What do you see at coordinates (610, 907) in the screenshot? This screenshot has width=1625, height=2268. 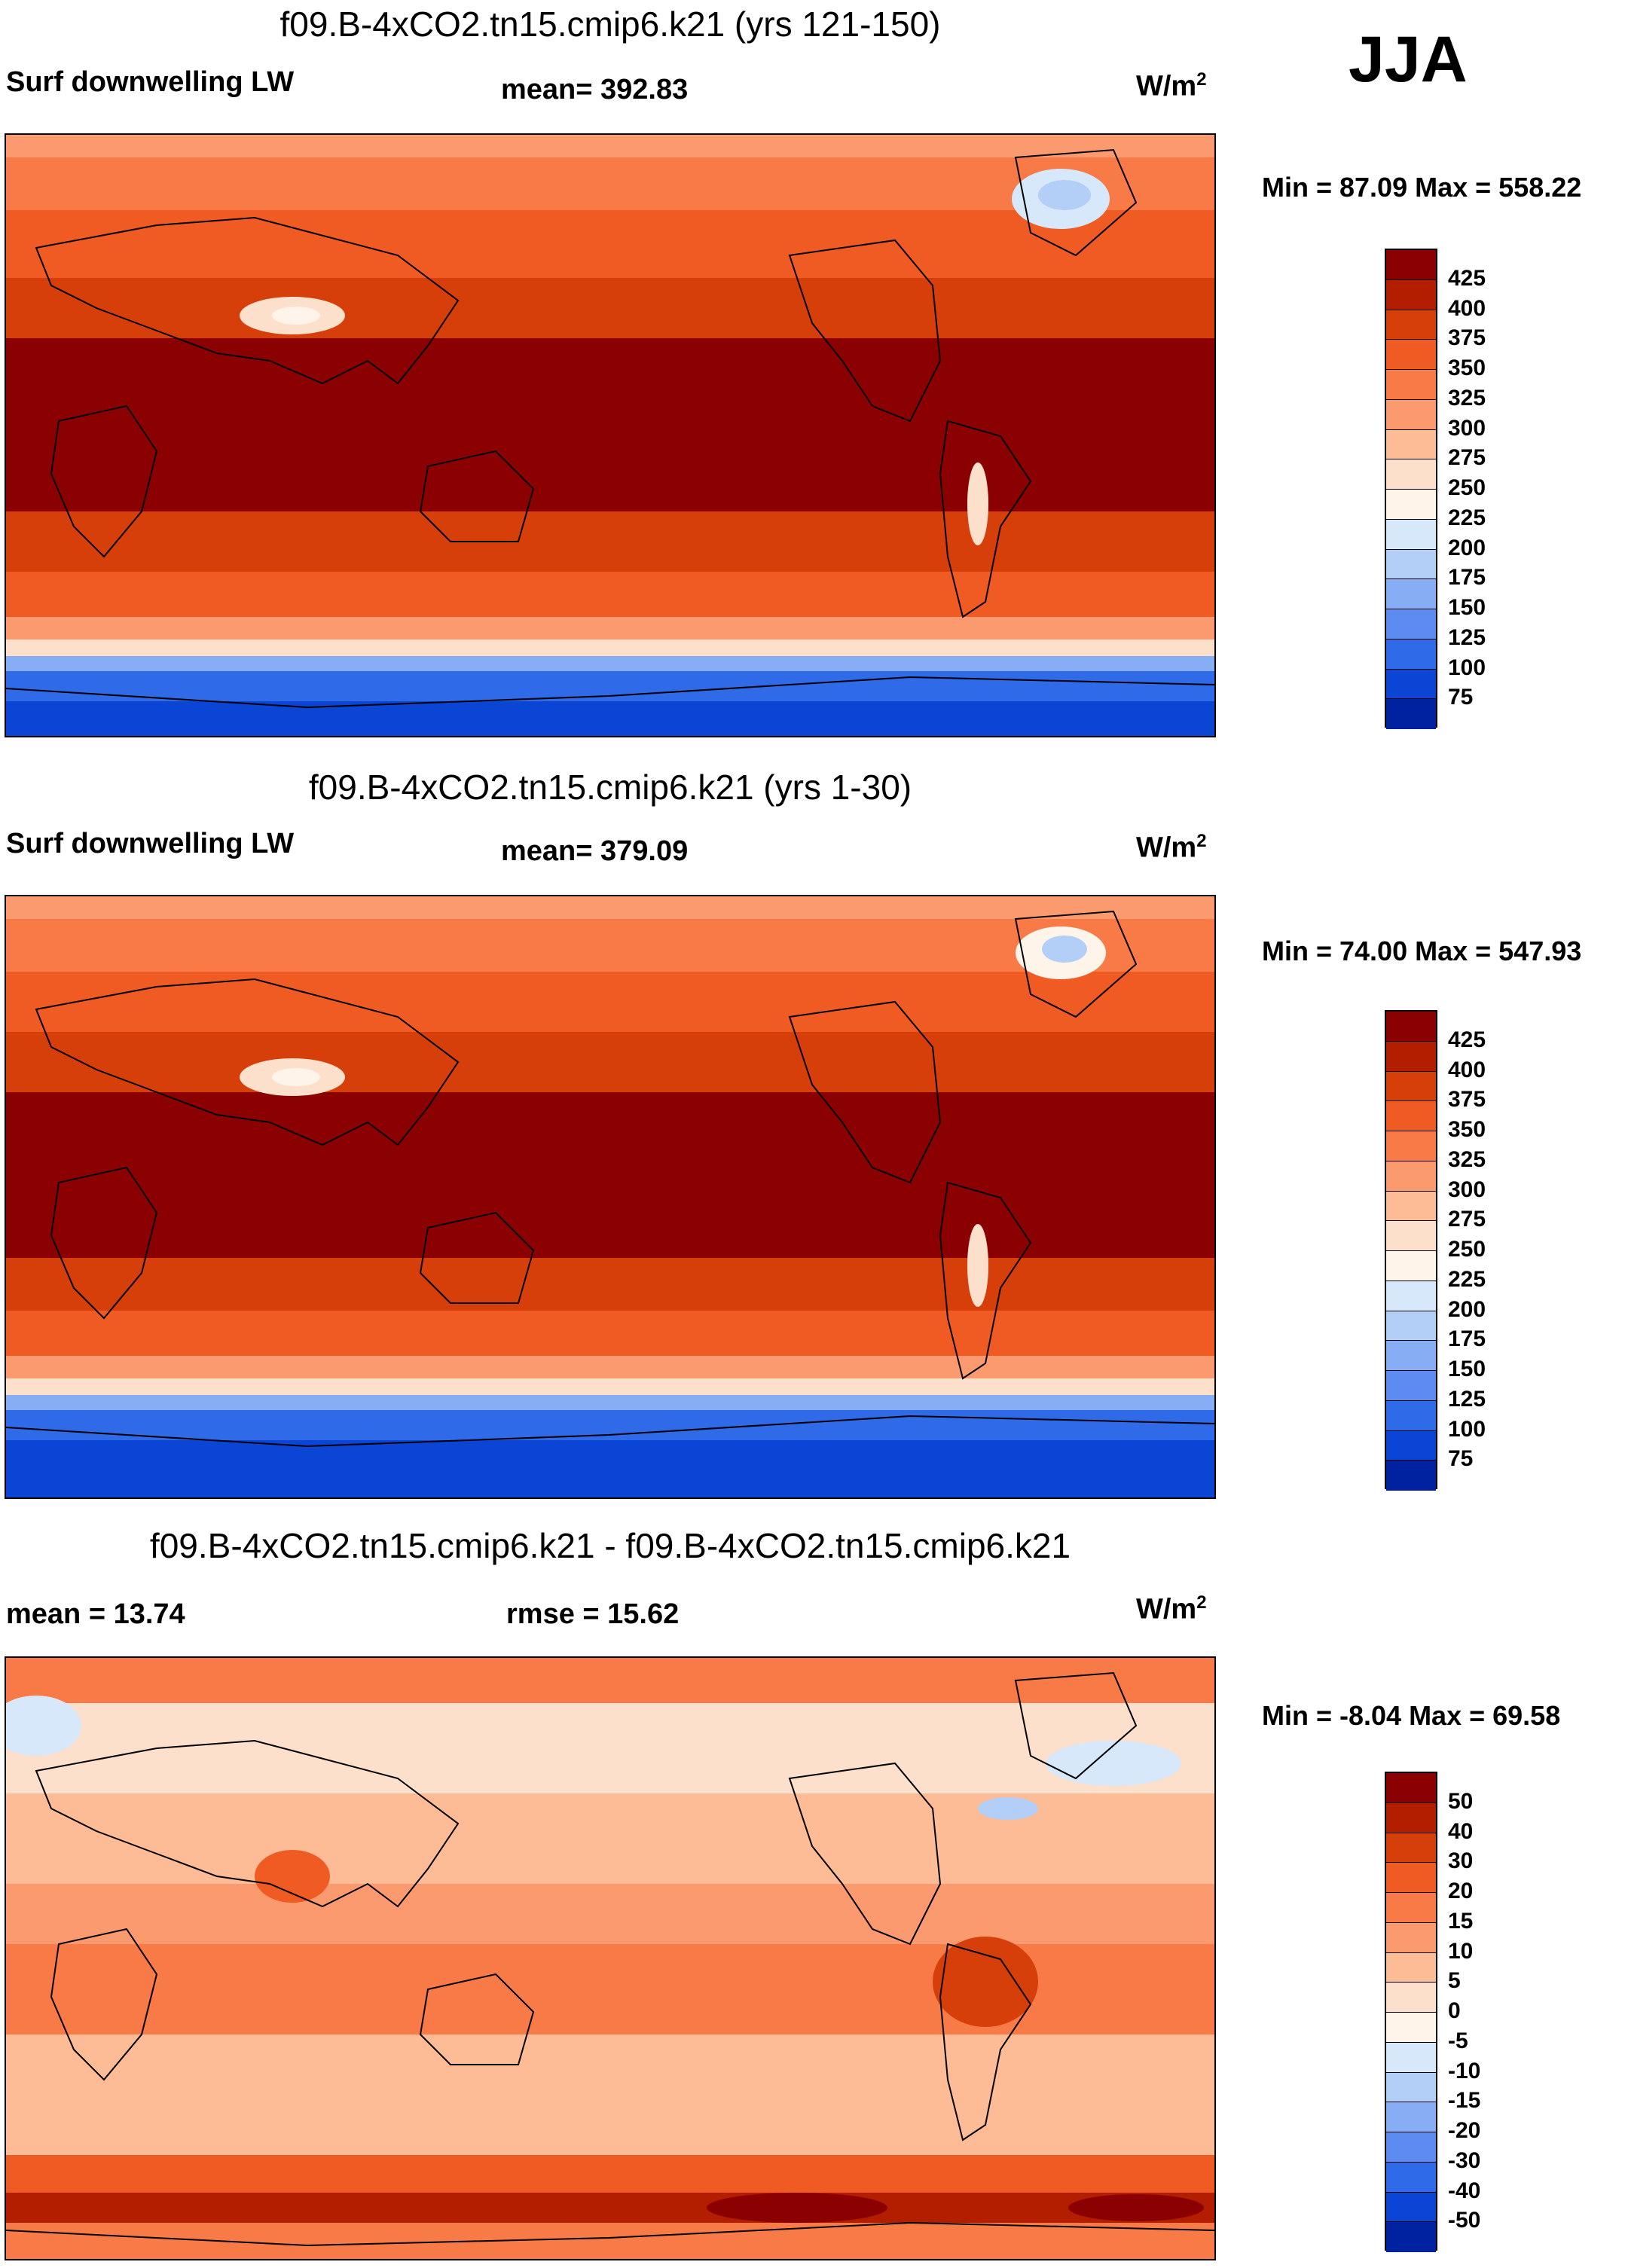 I see `band-arctic` at bounding box center [610, 907].